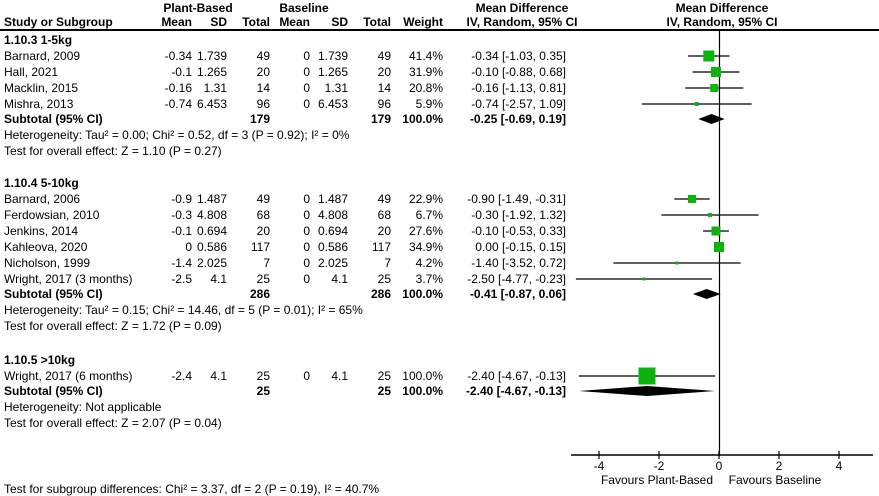 The image size is (879, 496). What do you see at coordinates (39, 104) in the screenshot?
I see `study-name: Mishra, 2013` at bounding box center [39, 104].